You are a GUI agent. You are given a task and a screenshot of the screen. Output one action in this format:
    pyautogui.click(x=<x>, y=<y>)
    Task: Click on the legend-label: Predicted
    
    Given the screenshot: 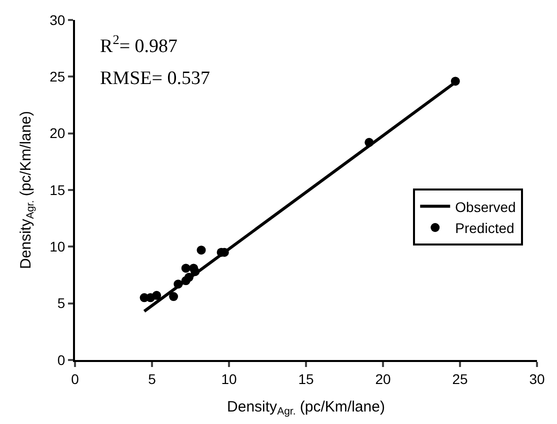 What is the action you would take?
    pyautogui.click(x=484, y=228)
    